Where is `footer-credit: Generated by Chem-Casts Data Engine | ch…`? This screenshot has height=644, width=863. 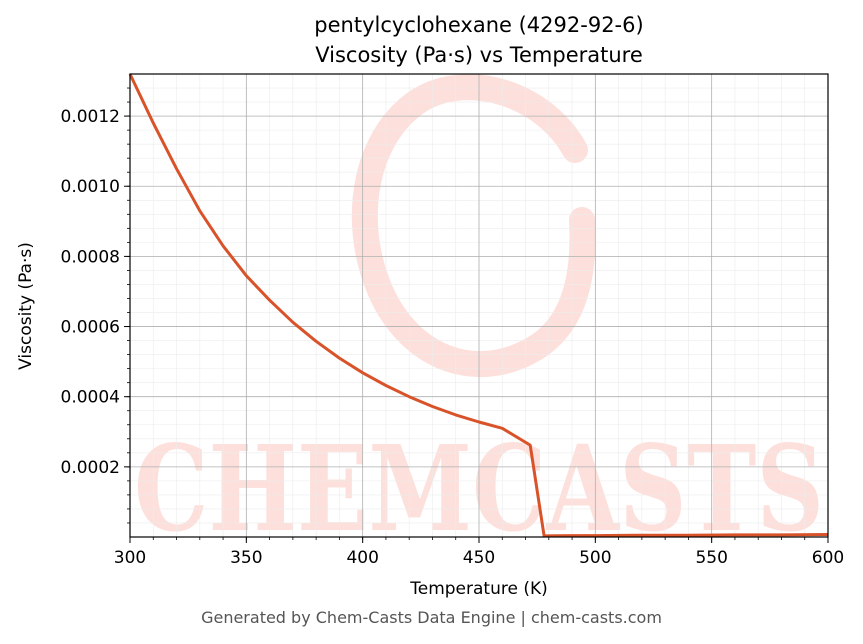 footer-credit: Generated by Chem-Casts Data Engine | ch… is located at coordinates (431, 617).